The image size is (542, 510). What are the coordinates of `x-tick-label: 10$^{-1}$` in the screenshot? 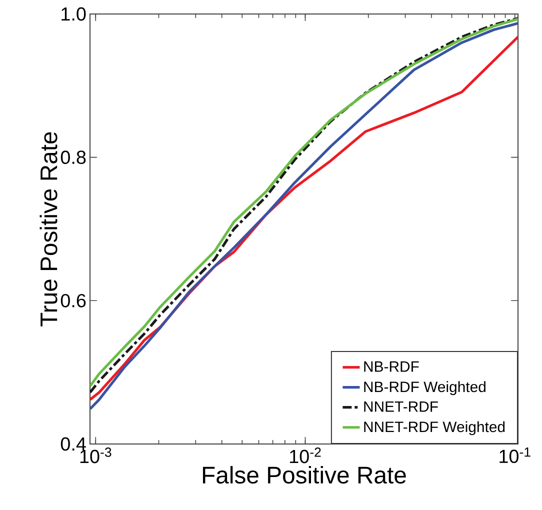 It's located at (515, 456).